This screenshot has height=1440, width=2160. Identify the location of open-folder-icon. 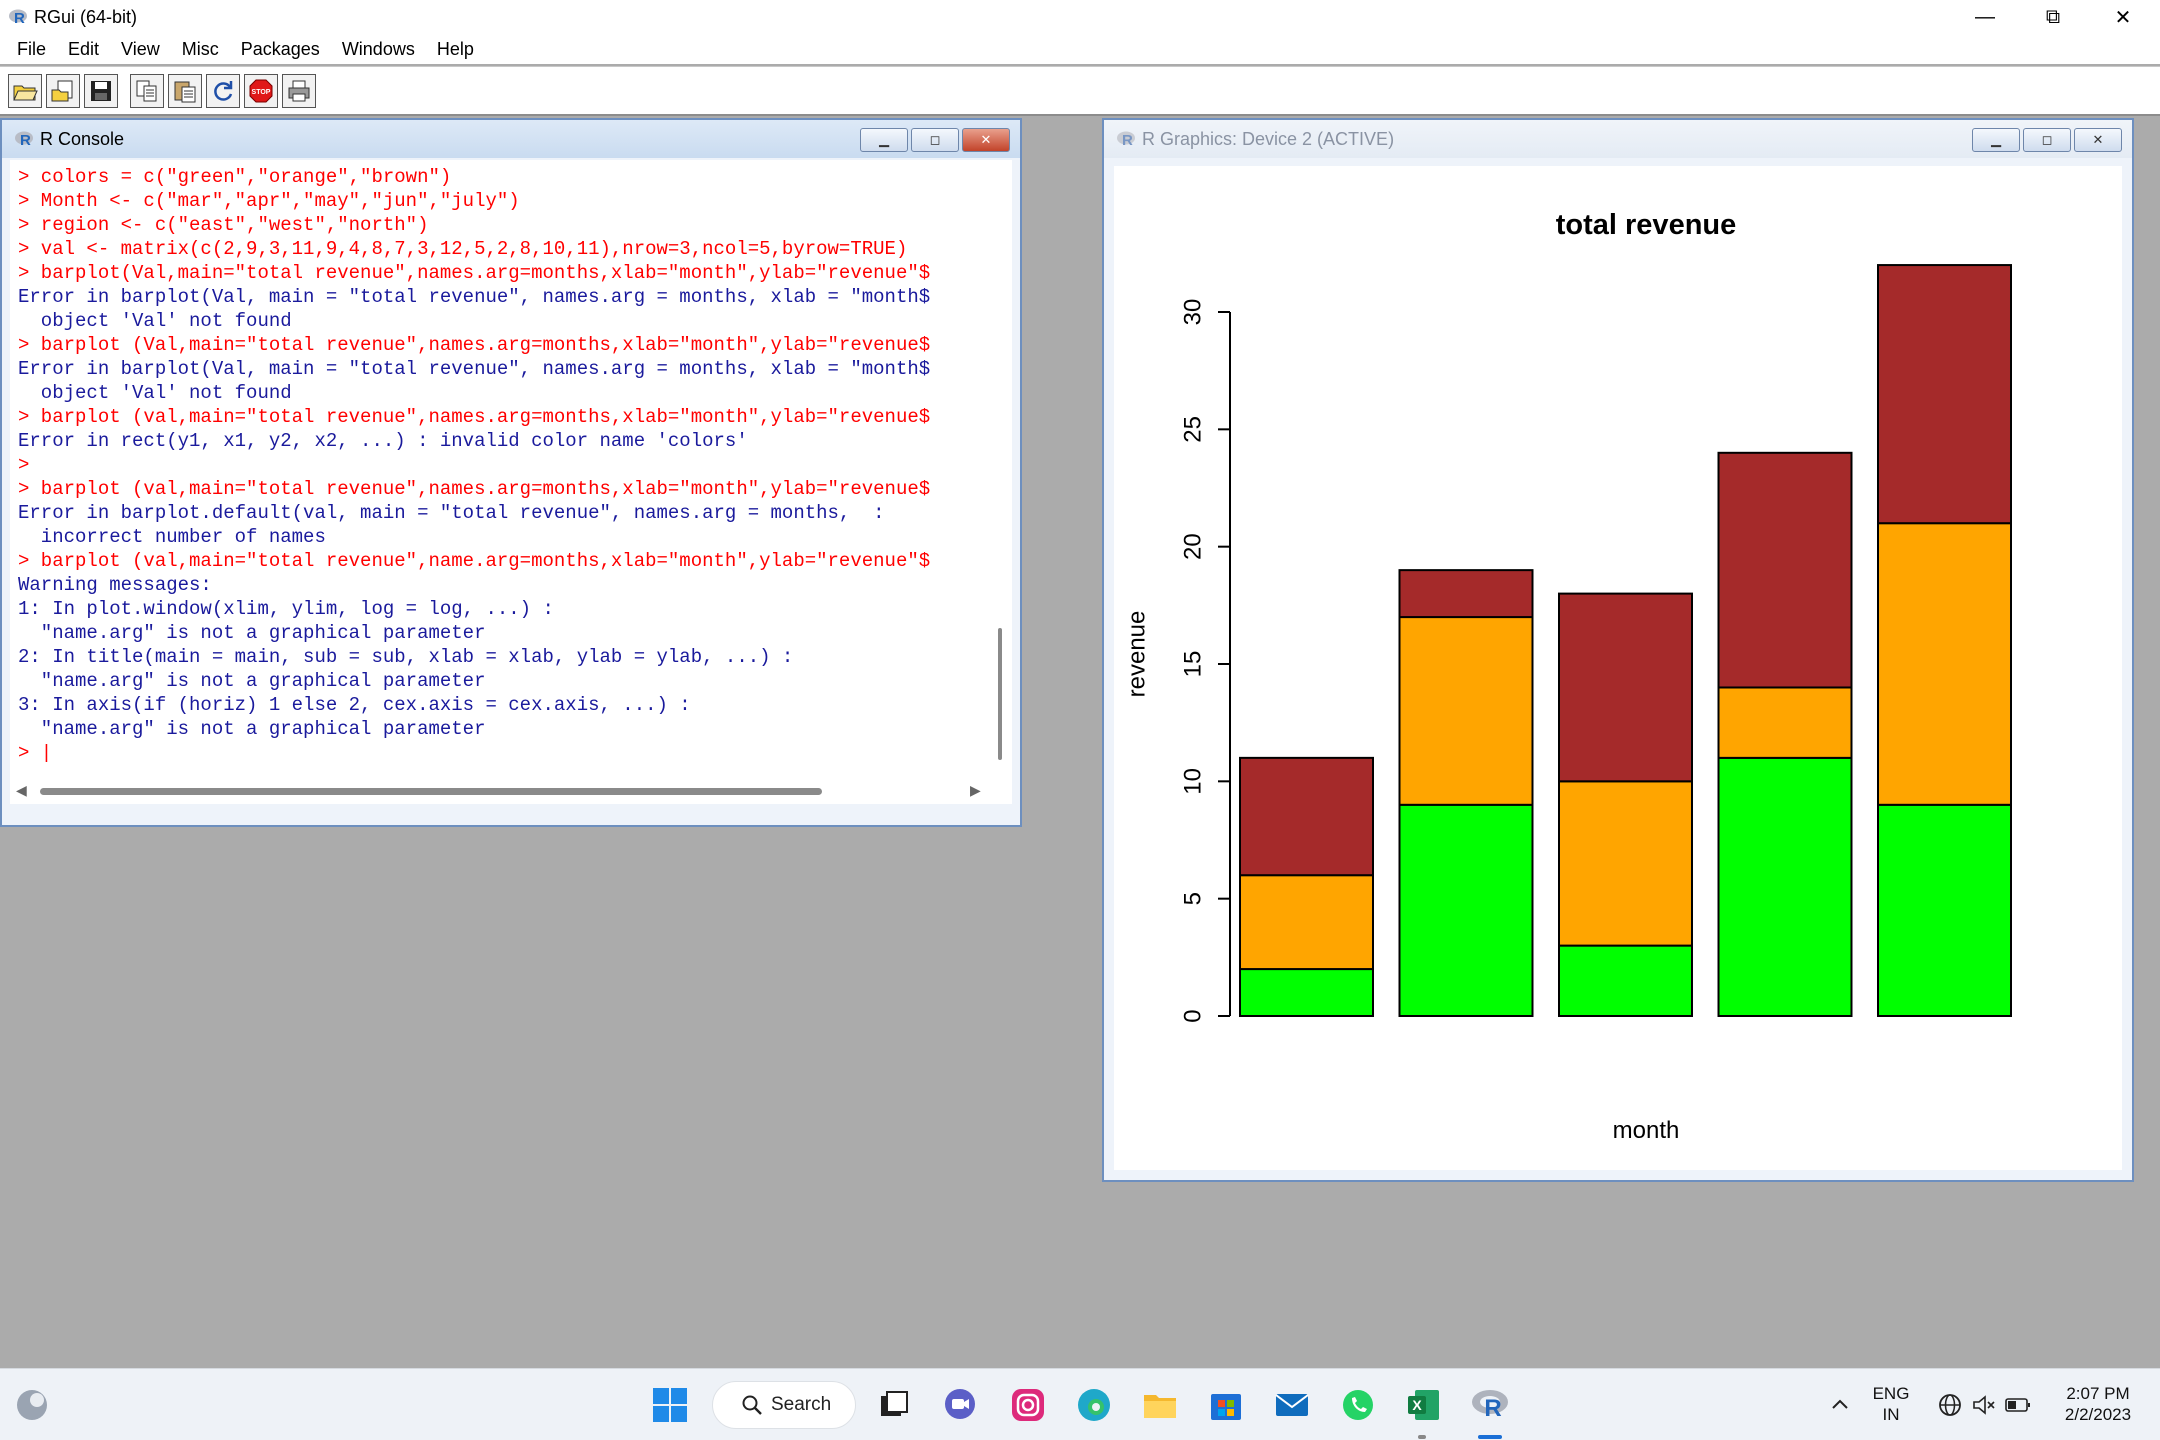
(25, 92).